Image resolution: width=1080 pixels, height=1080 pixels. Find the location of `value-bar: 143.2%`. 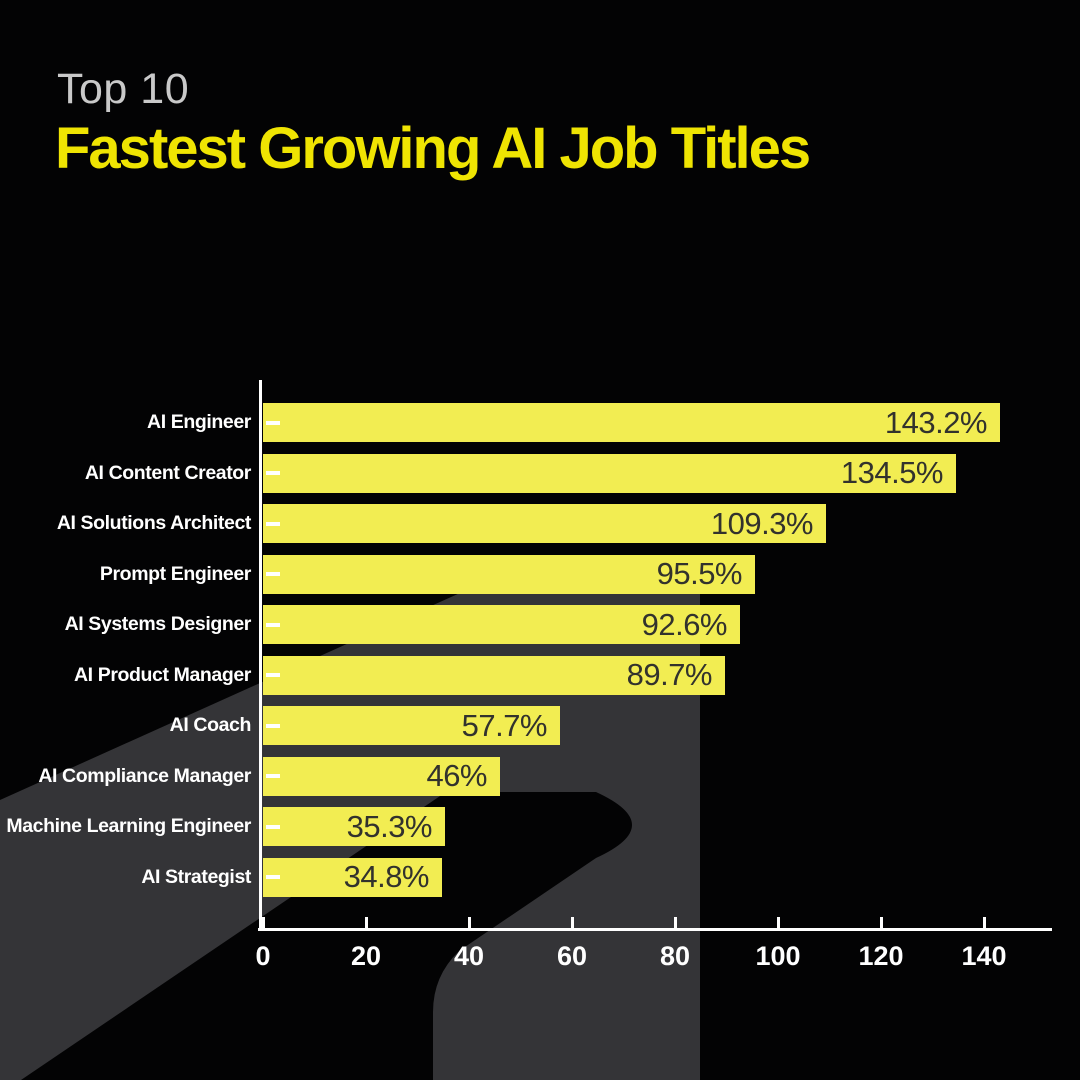

value-bar: 143.2% is located at coordinates (631, 422).